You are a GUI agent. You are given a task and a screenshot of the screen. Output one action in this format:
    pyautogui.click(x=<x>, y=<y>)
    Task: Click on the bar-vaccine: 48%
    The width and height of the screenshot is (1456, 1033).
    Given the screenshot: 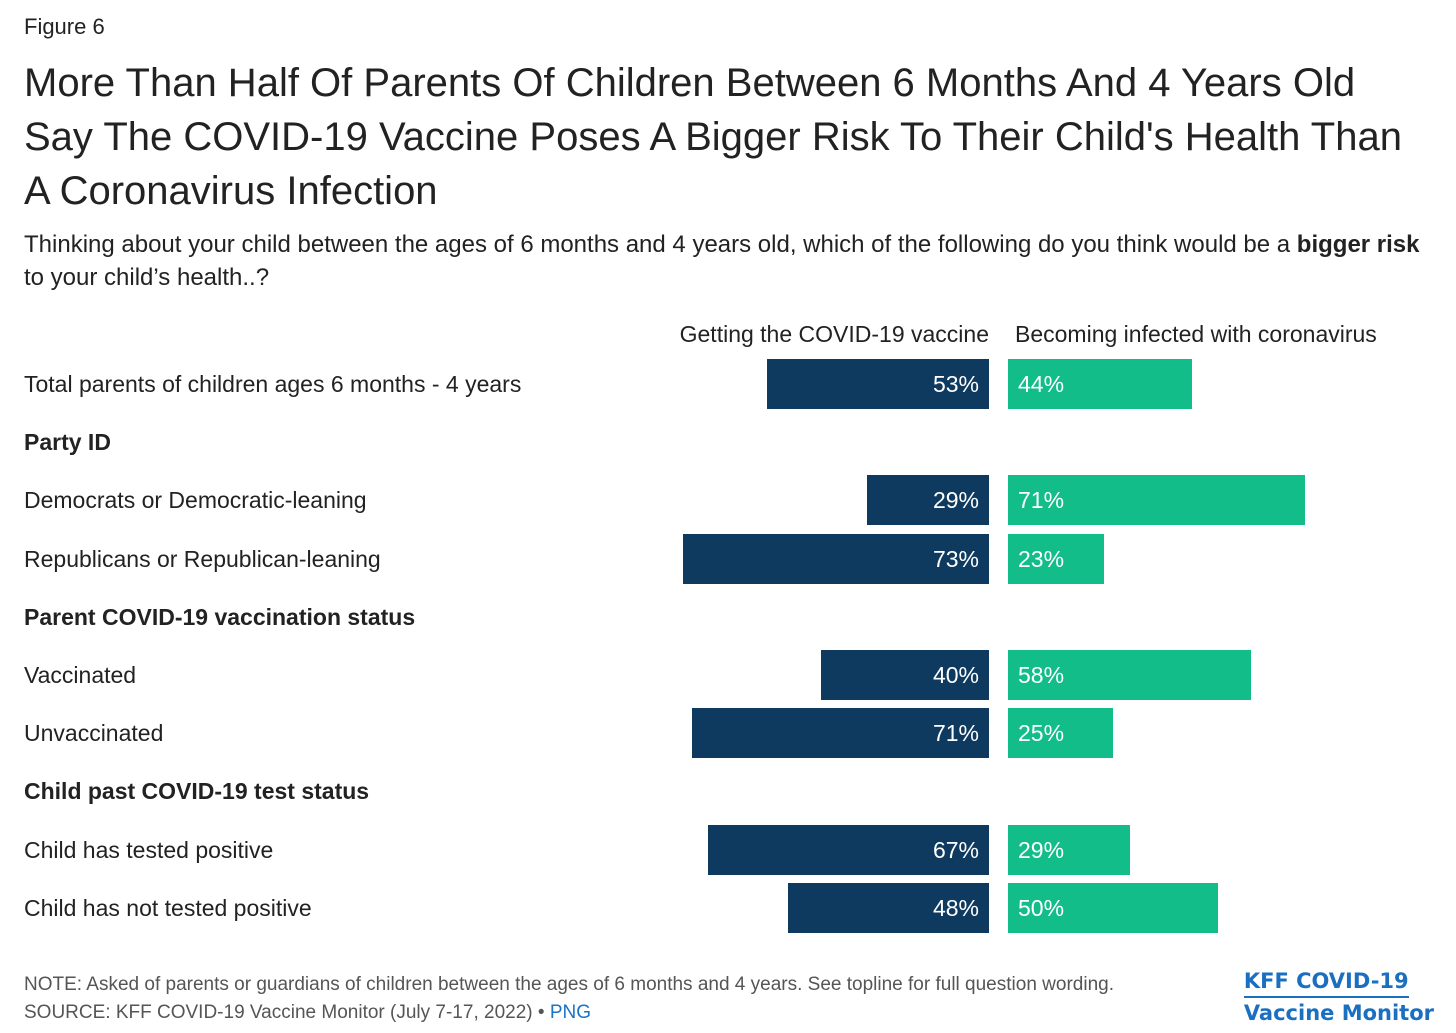 What is the action you would take?
    pyautogui.click(x=888, y=908)
    